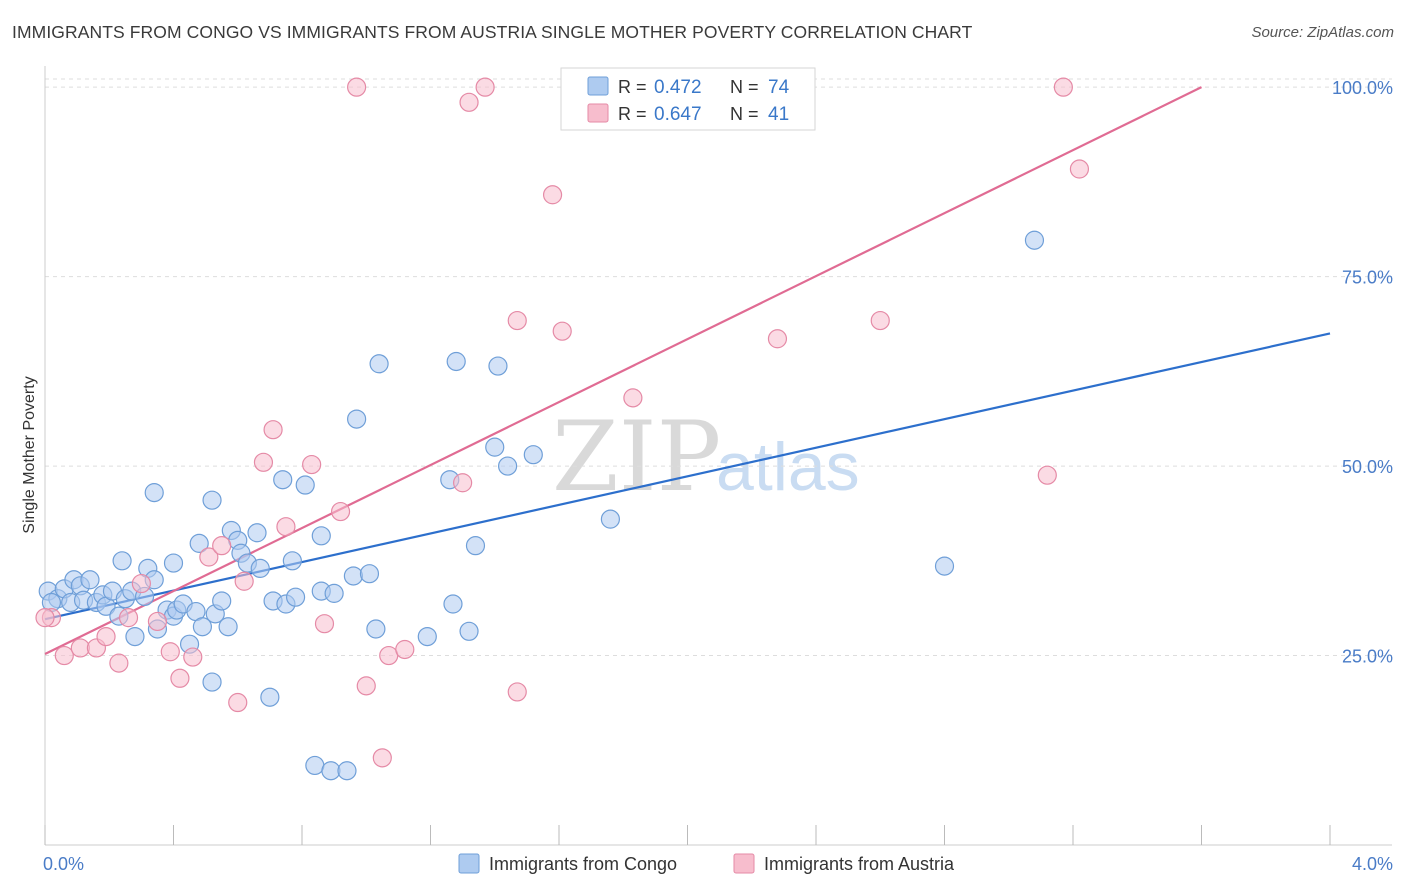  What do you see at coordinates (598, 86) in the screenshot?
I see `legend-congo-swatch` at bounding box center [598, 86].